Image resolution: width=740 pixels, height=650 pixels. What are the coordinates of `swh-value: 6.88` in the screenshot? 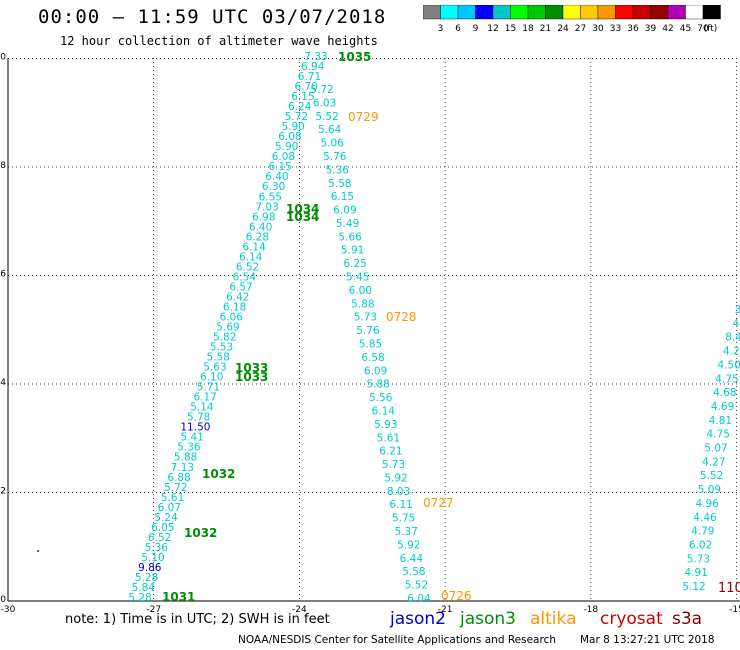 It's located at (178, 478).